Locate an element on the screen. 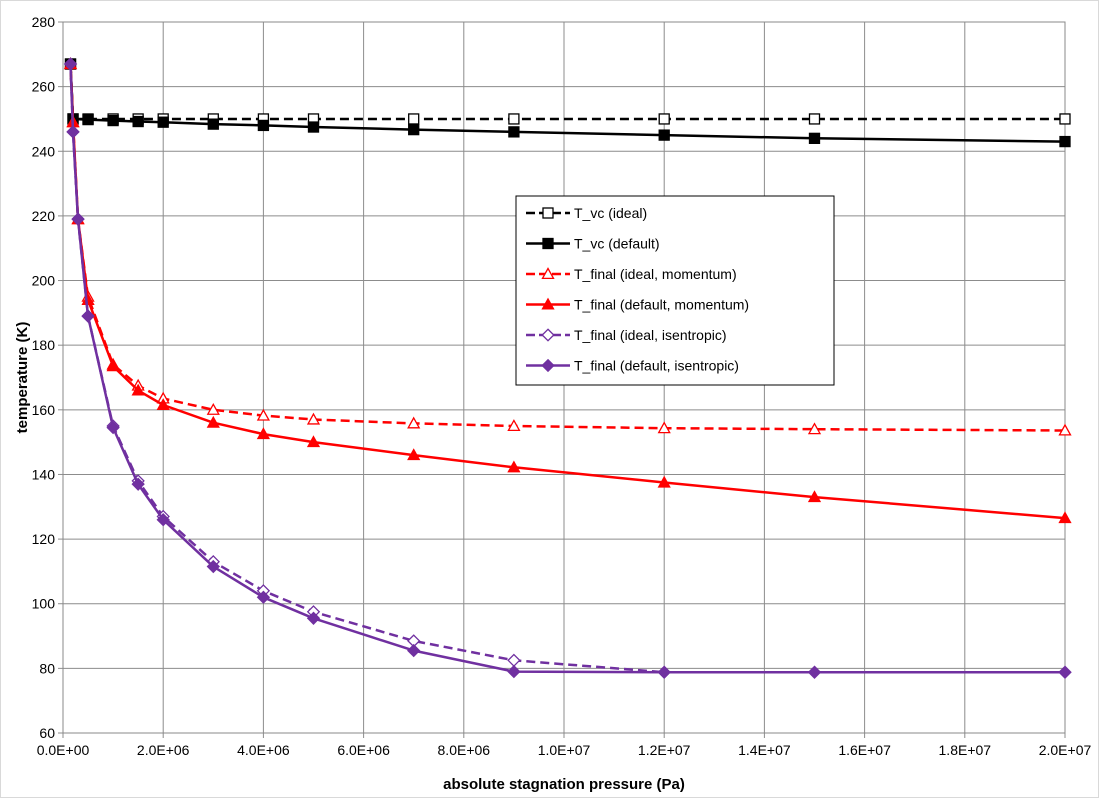  y-tick-label: 100 is located at coordinates (44, 604).